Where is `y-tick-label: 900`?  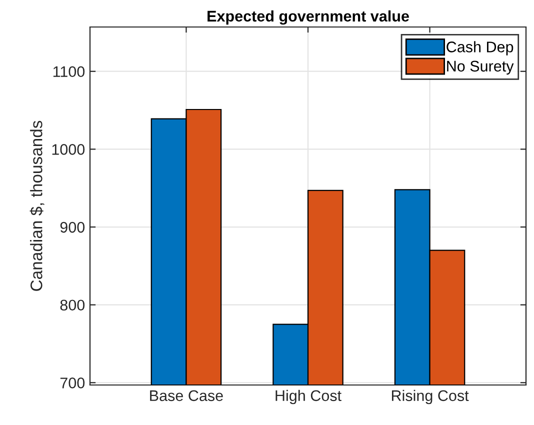
y-tick-label: 900 is located at coordinates (72, 227).